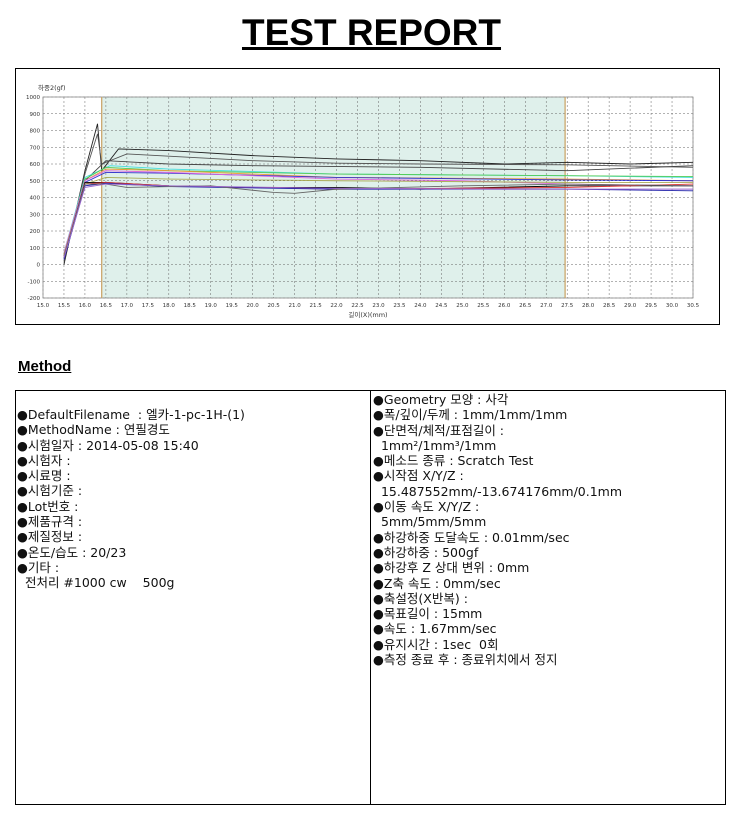  What do you see at coordinates (35, 115) in the screenshot?
I see `y-tick-label: 900` at bounding box center [35, 115].